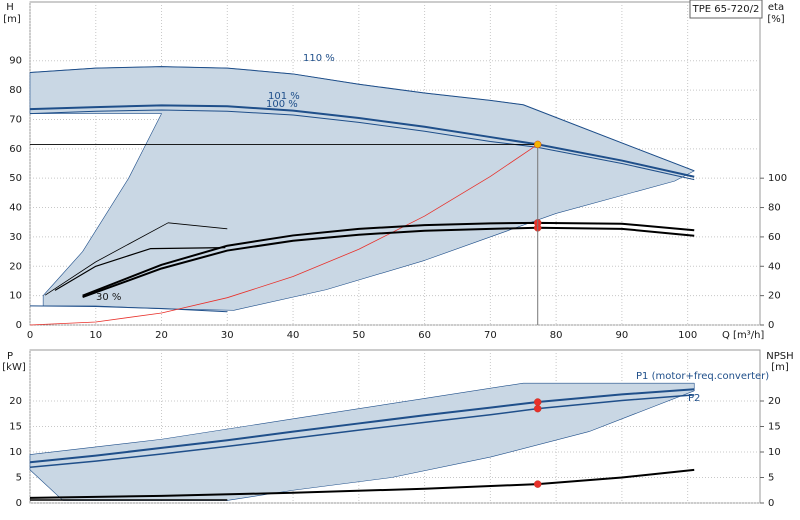 This screenshot has height=520, width=800. Describe the element at coordinates (622, 335) in the screenshot. I see `x-tick-label: 90` at that location.